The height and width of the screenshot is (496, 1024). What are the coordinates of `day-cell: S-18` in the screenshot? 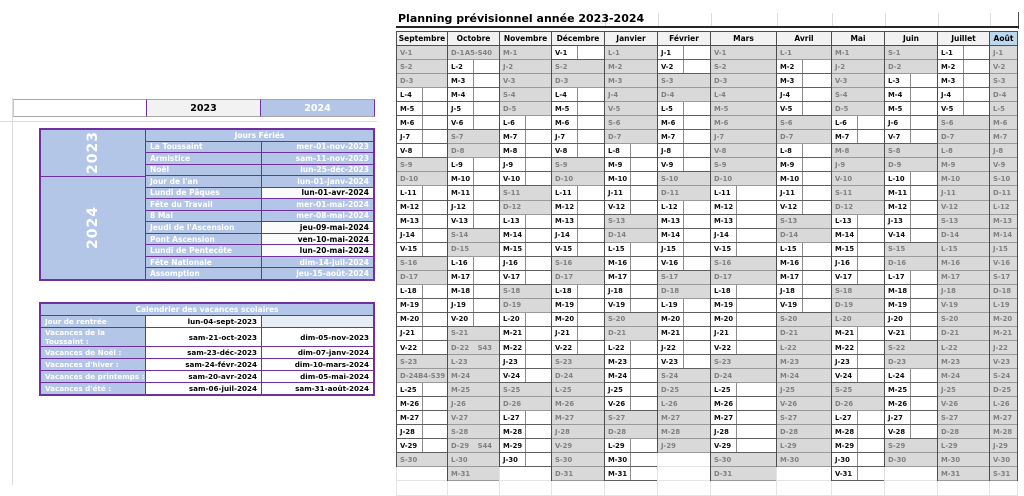 It's located at (525, 291).